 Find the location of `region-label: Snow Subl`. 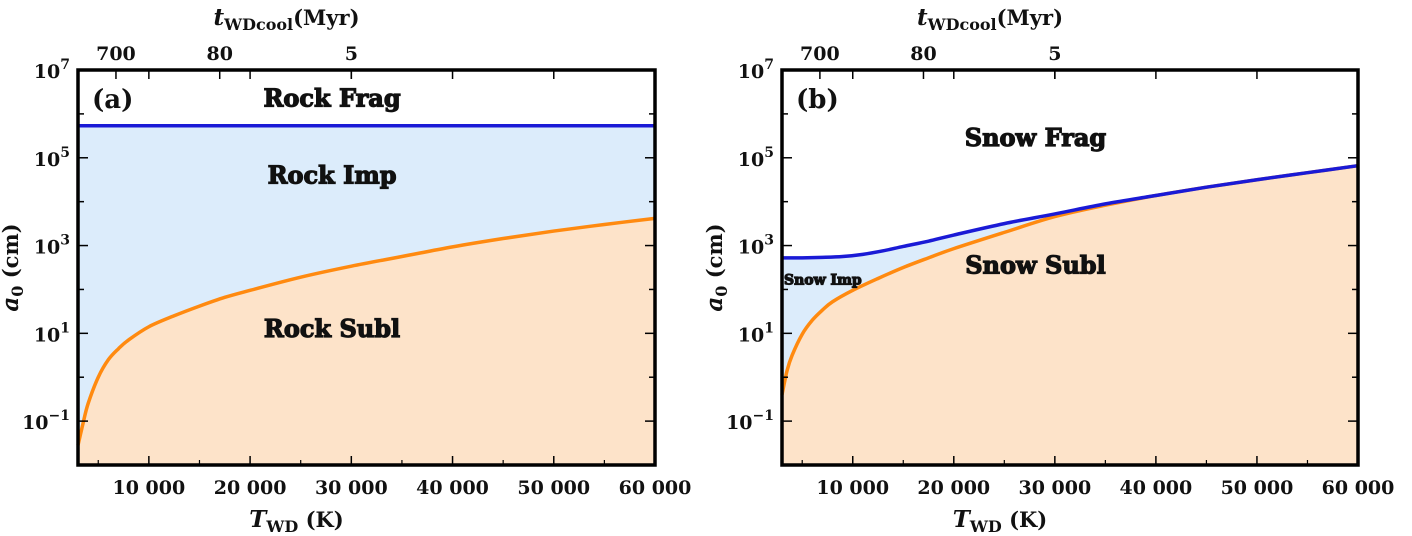

region-label: Snow Subl is located at coordinates (1035, 264).